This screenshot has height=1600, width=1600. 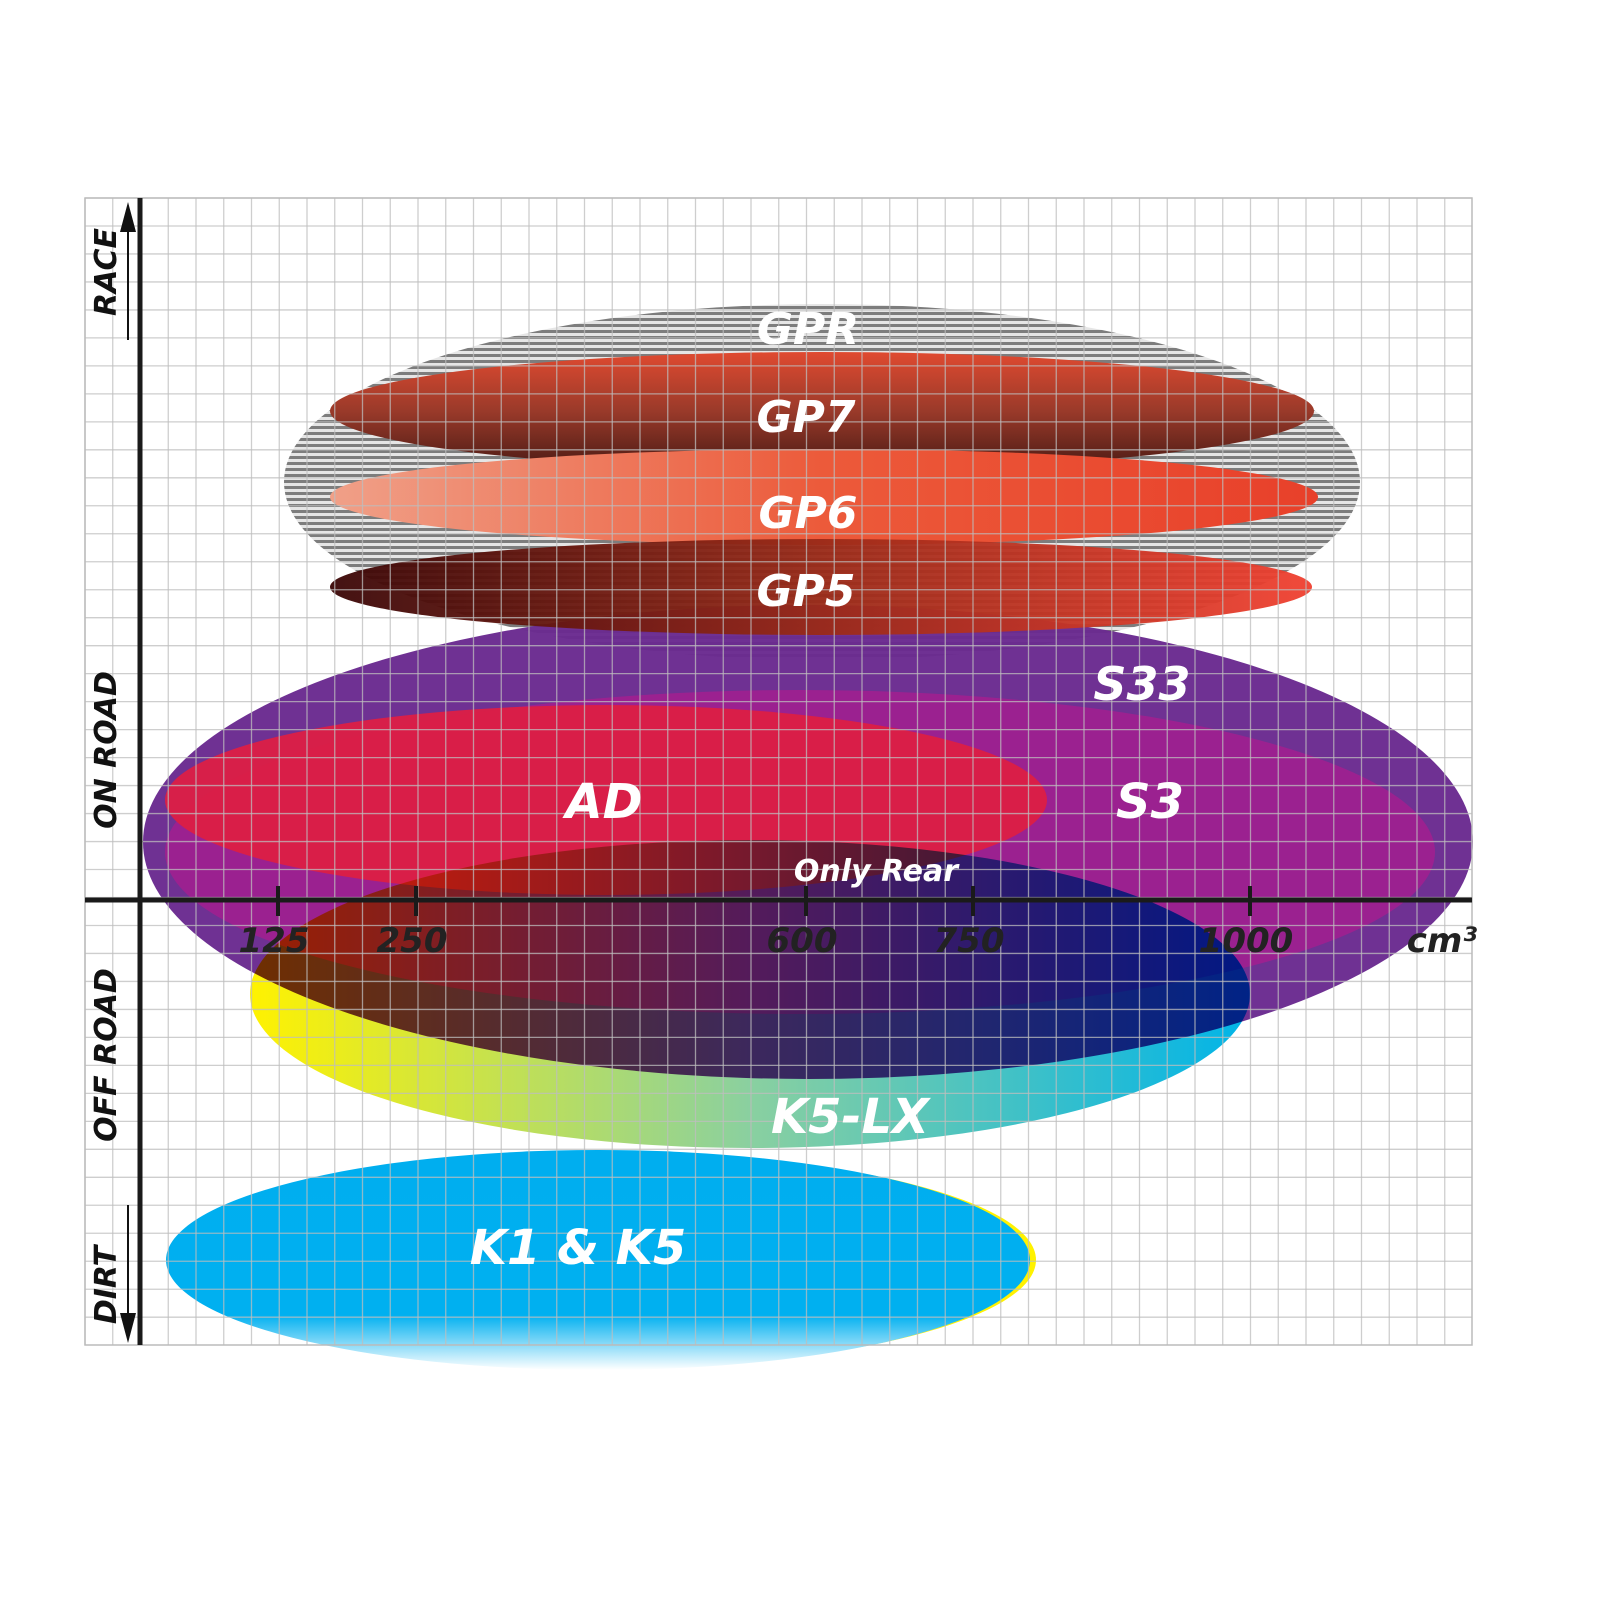 I want to click on ellipse-gp5, so click(x=821, y=587).